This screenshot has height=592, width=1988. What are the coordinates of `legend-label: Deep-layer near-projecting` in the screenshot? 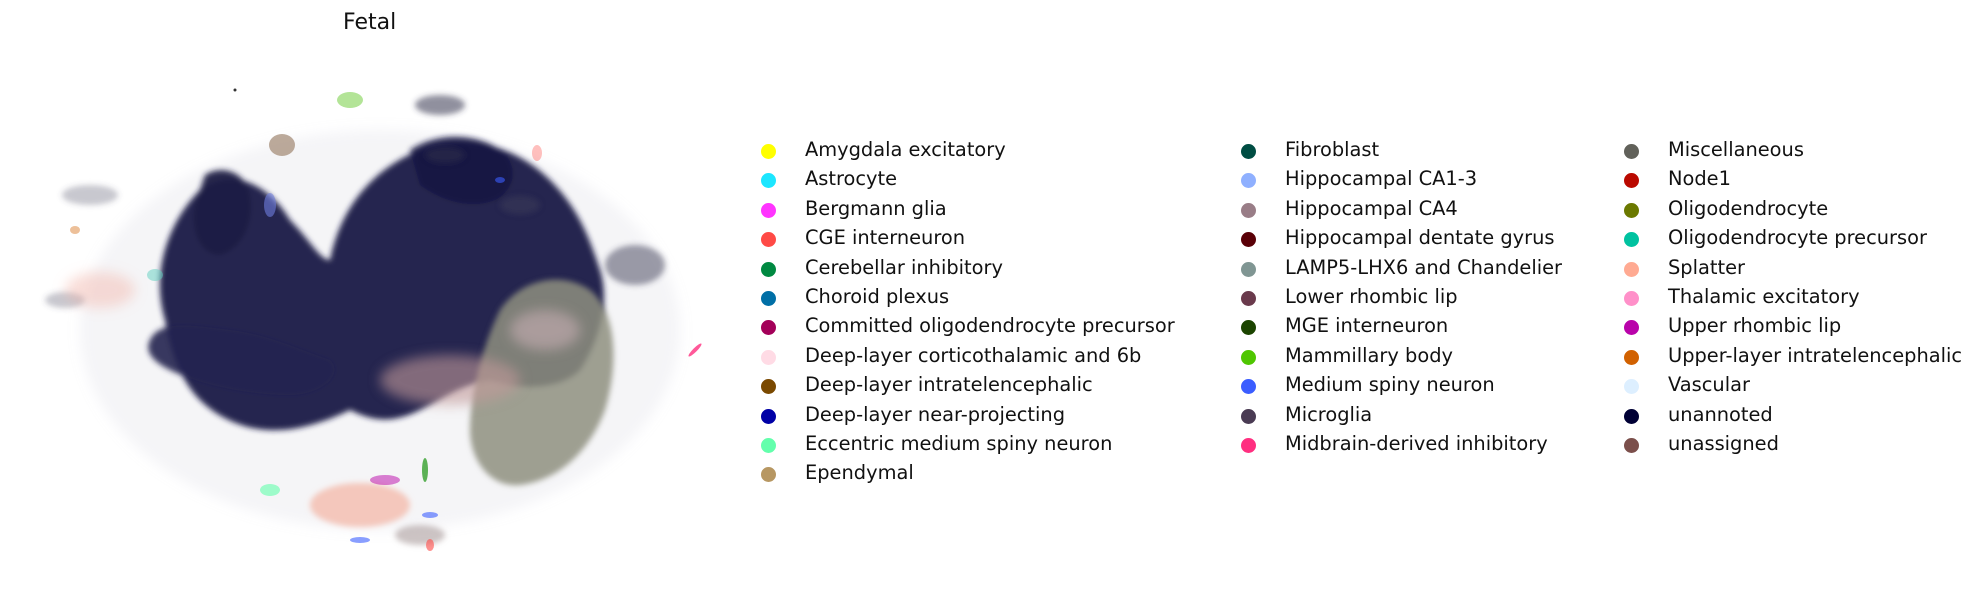 It's located at (935, 414).